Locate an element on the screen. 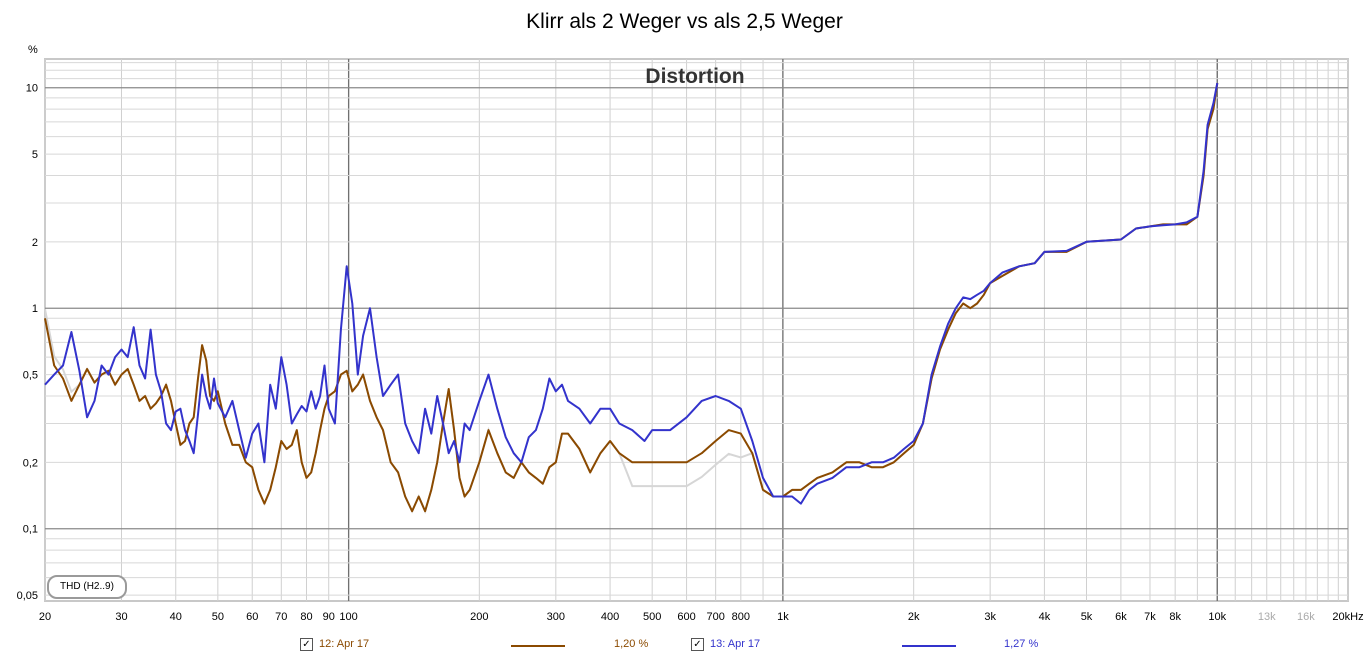 The image size is (1369, 660). x-tick-label: 5k is located at coordinates (1087, 617).